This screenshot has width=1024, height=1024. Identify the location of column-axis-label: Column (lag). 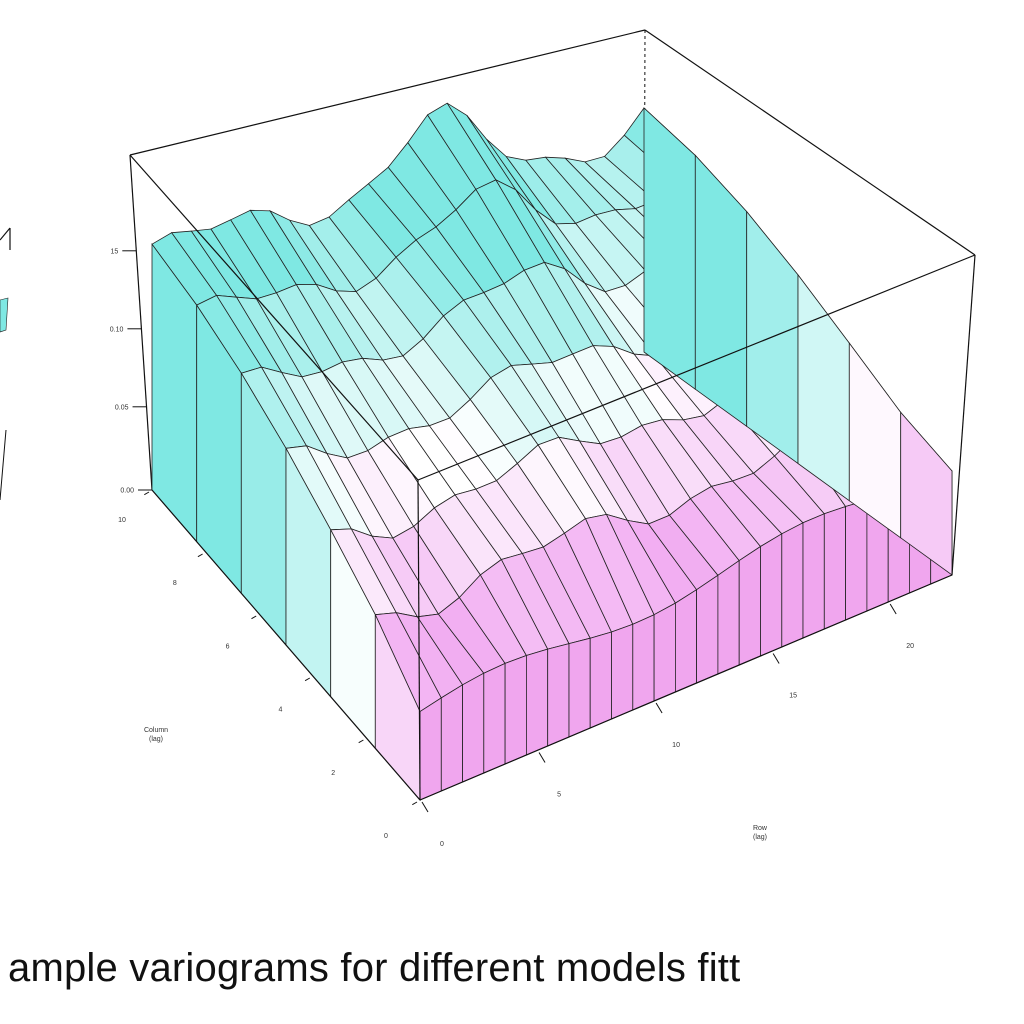
(156, 735).